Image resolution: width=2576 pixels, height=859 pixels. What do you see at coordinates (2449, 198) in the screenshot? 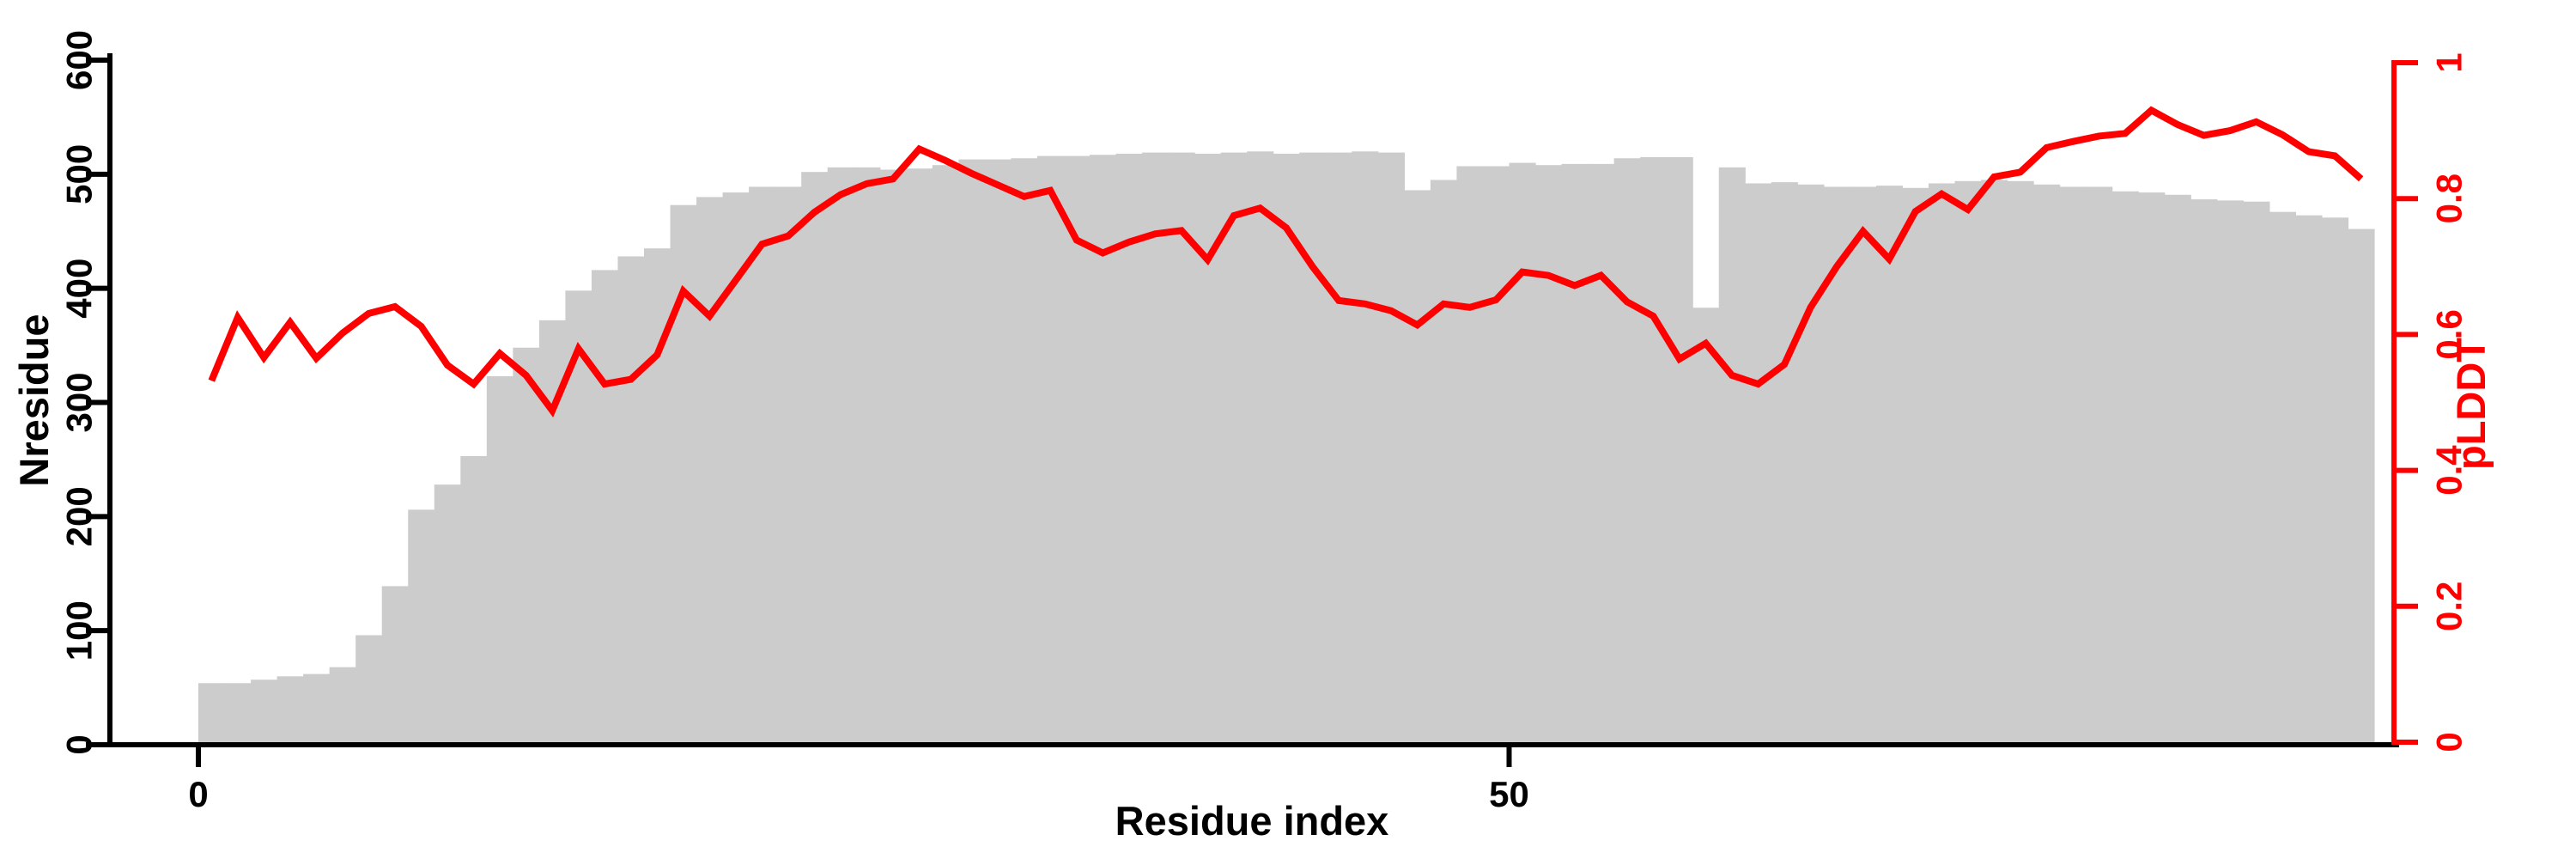
I see `right-axis-tick-label: 0.8` at bounding box center [2449, 198].